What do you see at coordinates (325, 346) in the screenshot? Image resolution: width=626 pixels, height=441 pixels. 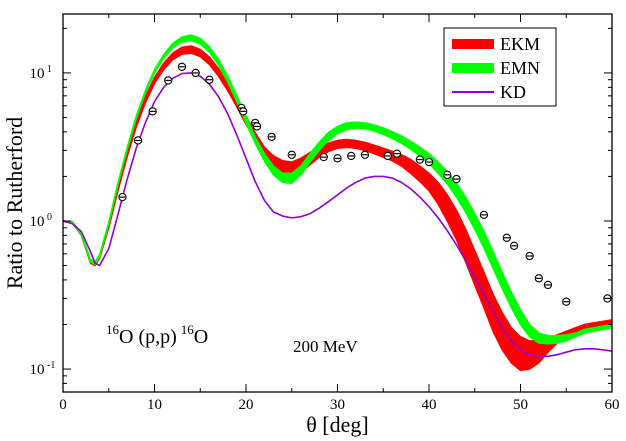 I see `energy-annotation: 200 MeV` at bounding box center [325, 346].